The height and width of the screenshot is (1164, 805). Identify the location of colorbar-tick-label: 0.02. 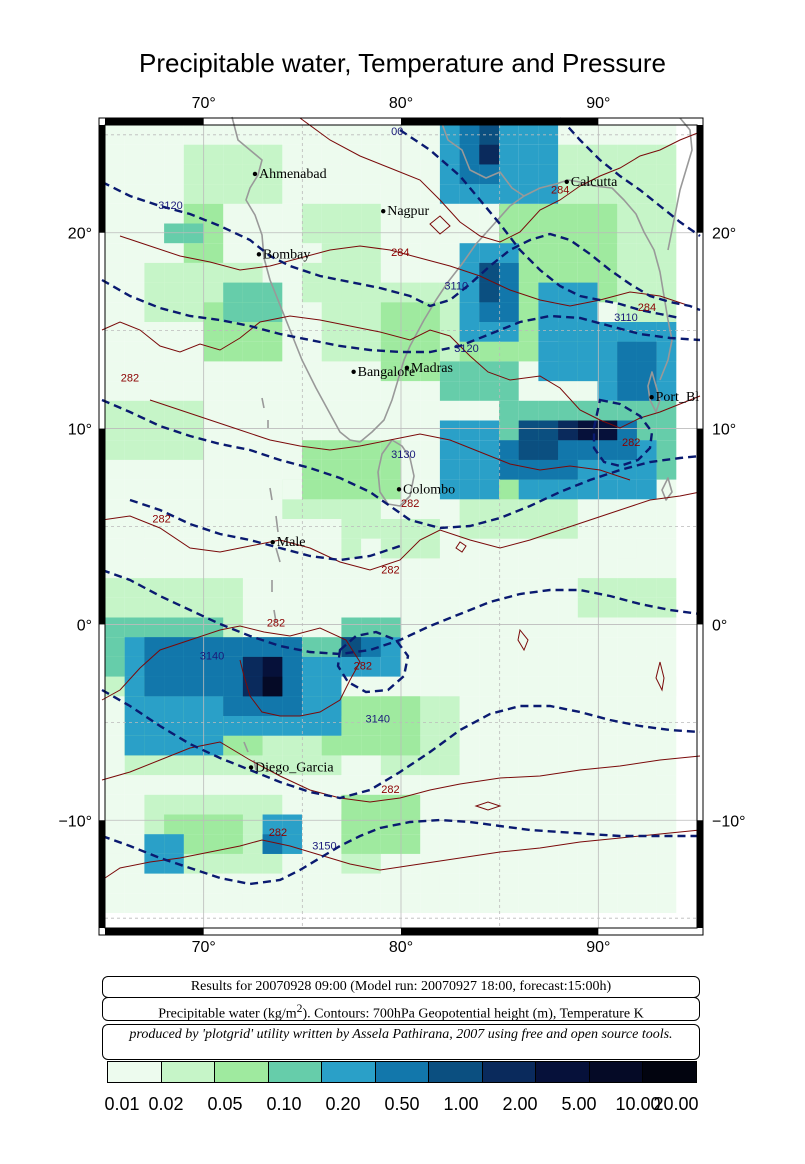
(166, 1104).